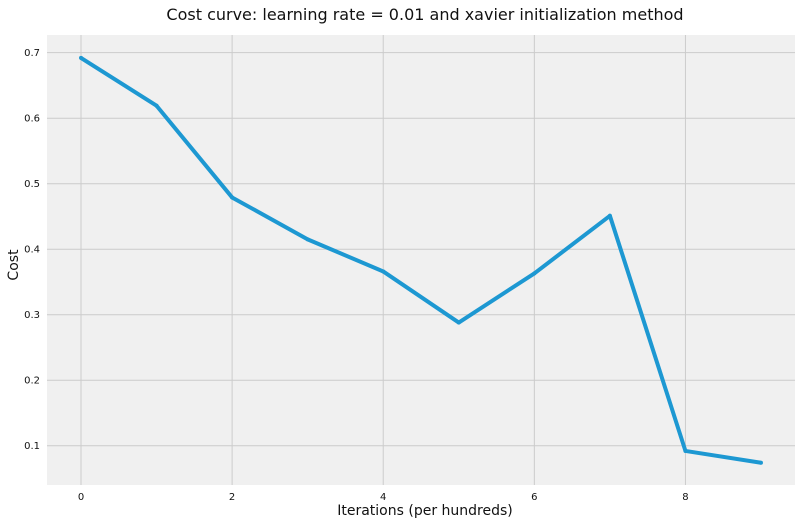 This screenshot has width=806, height=524. What do you see at coordinates (534, 497) in the screenshot?
I see `x-tick-label: 6` at bounding box center [534, 497].